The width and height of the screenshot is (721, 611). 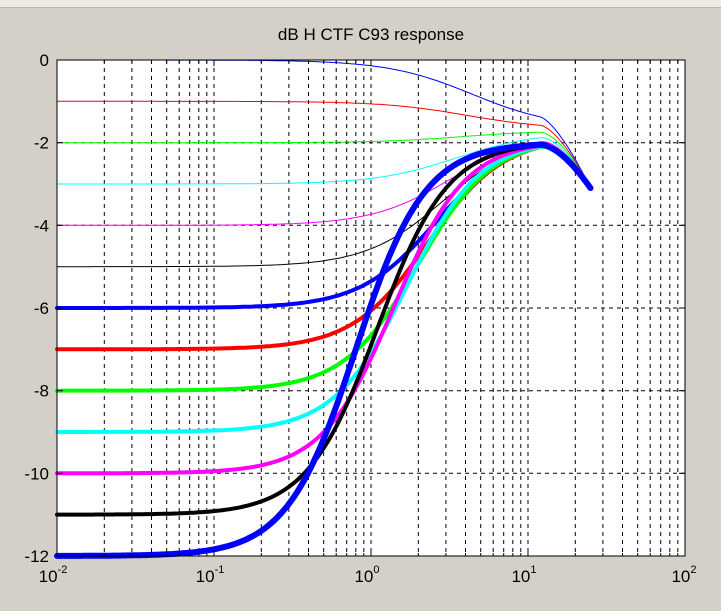 I want to click on x-tick-label: 10⁻¹, so click(x=210, y=575).